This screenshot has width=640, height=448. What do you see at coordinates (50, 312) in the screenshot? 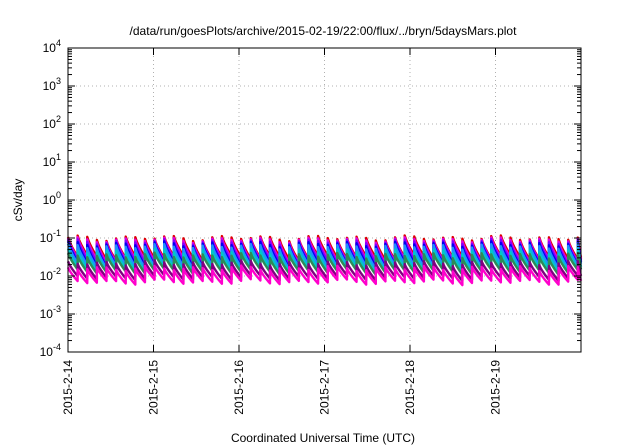
I see `y-tick-label: 10⁻³` at bounding box center [50, 312].